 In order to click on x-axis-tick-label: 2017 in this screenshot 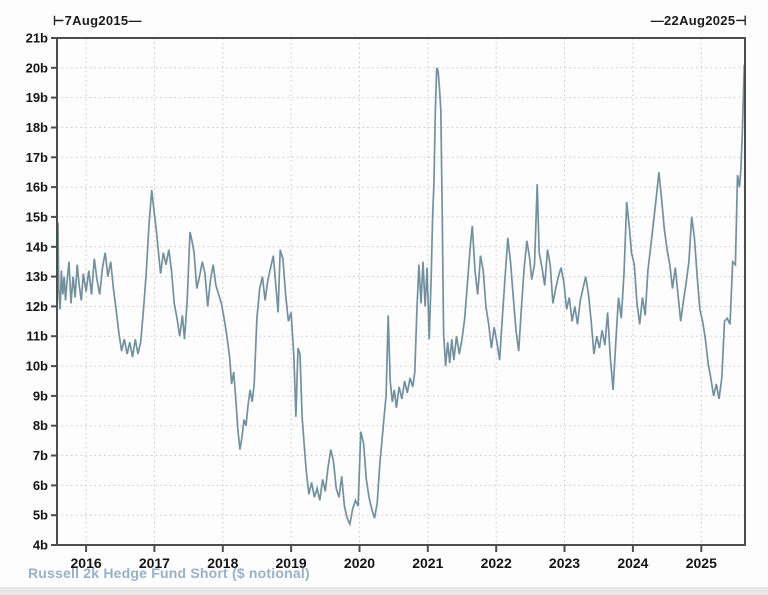, I will do `click(154, 563)`.